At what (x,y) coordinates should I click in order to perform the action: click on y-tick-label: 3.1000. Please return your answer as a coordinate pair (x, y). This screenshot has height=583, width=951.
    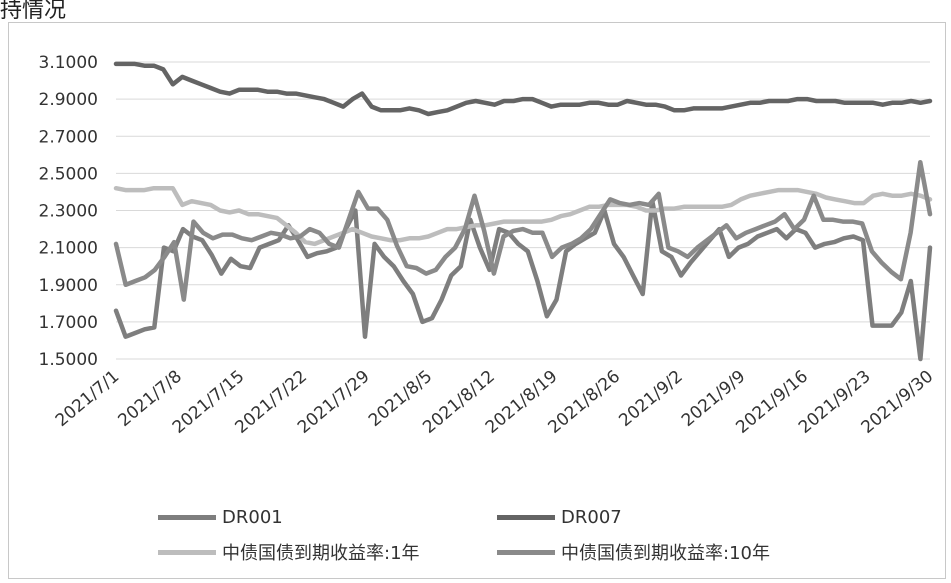
    Looking at the image, I should click on (68, 63).